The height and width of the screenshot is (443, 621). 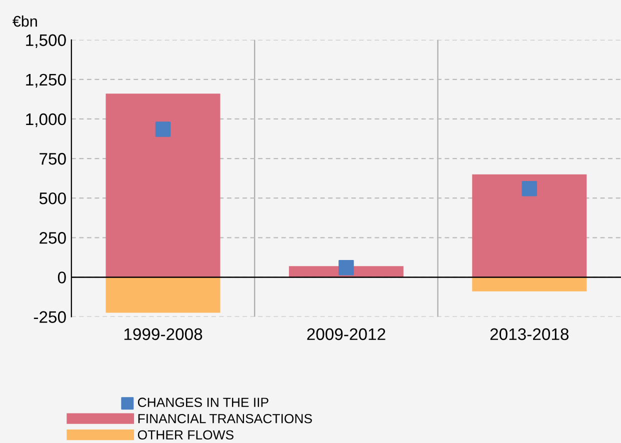 What do you see at coordinates (346, 334) in the screenshot?
I see `x-tick-label: 2009-2012` at bounding box center [346, 334].